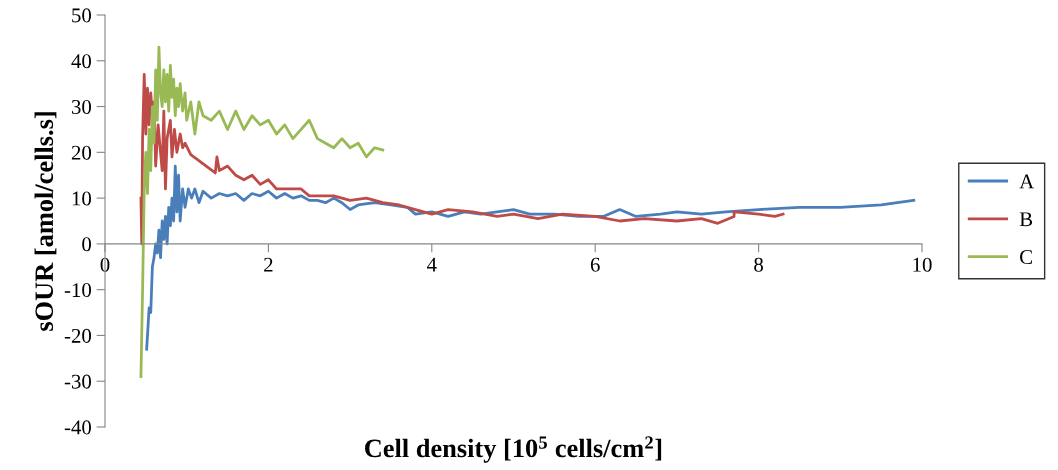  What do you see at coordinates (87, 244) in the screenshot?
I see `y-tick-label: 0` at bounding box center [87, 244].